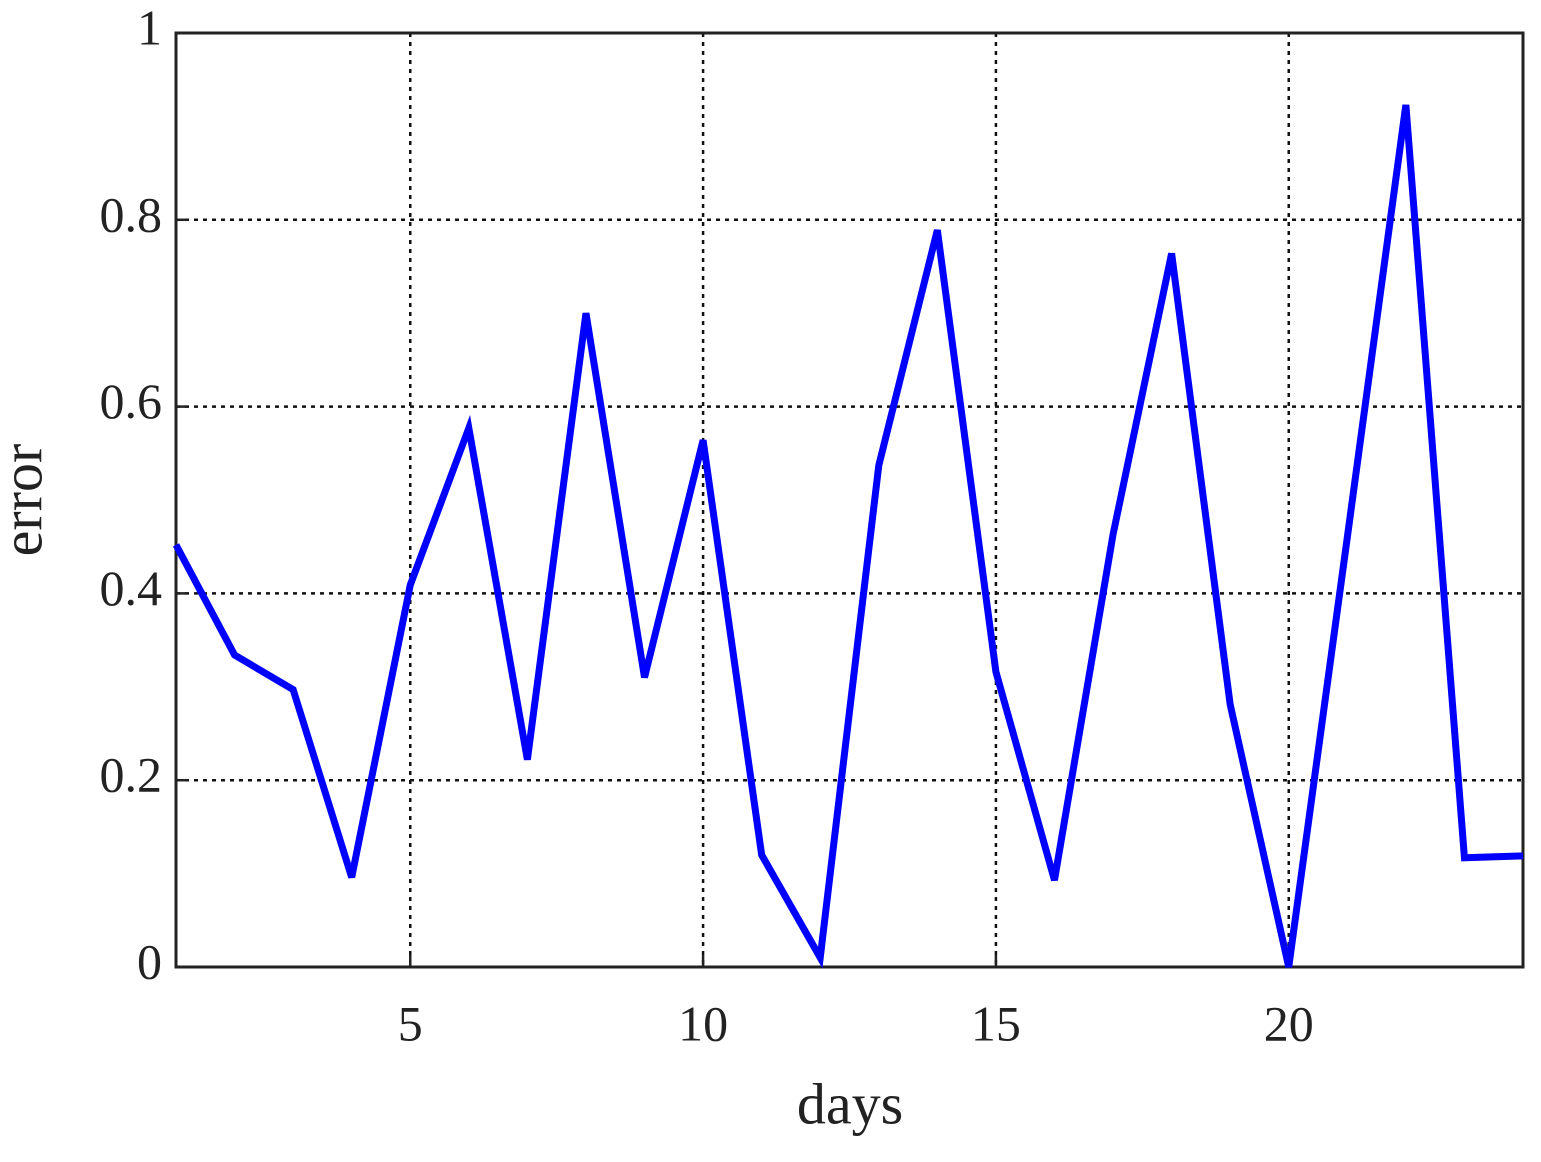 The height and width of the screenshot is (1162, 1541). I want to click on y-tick-label: 0, so click(149, 961).